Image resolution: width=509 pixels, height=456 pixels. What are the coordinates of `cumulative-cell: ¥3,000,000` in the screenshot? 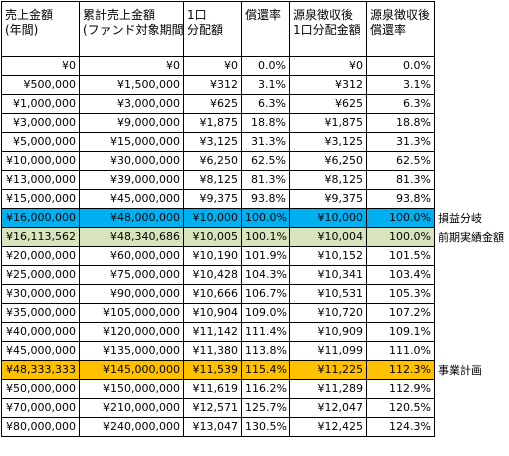 It's located at (131, 104).